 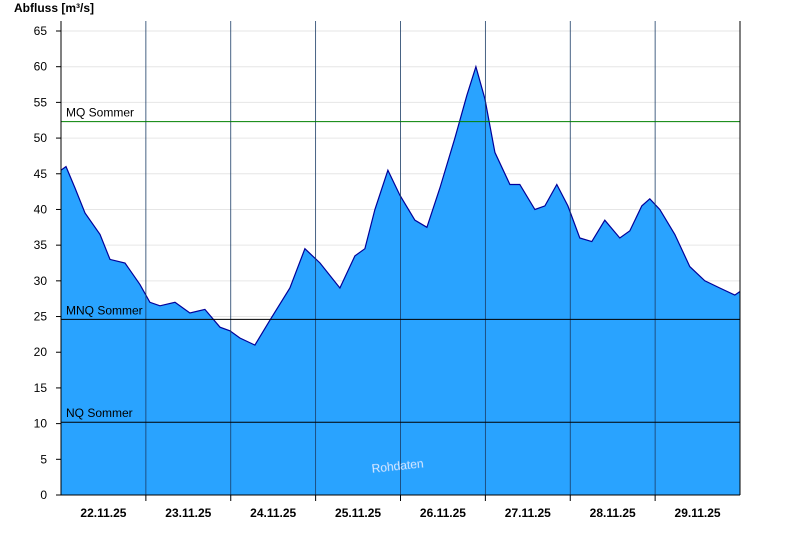 What do you see at coordinates (41, 281) in the screenshot?
I see `y-tick-label: 30` at bounding box center [41, 281].